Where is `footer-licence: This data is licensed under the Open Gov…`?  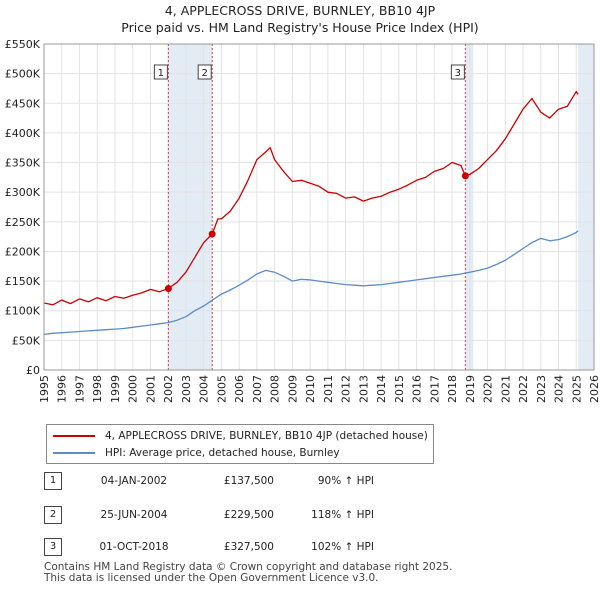 footer-licence: This data is licensed under the Open Gov… is located at coordinates (211, 578).